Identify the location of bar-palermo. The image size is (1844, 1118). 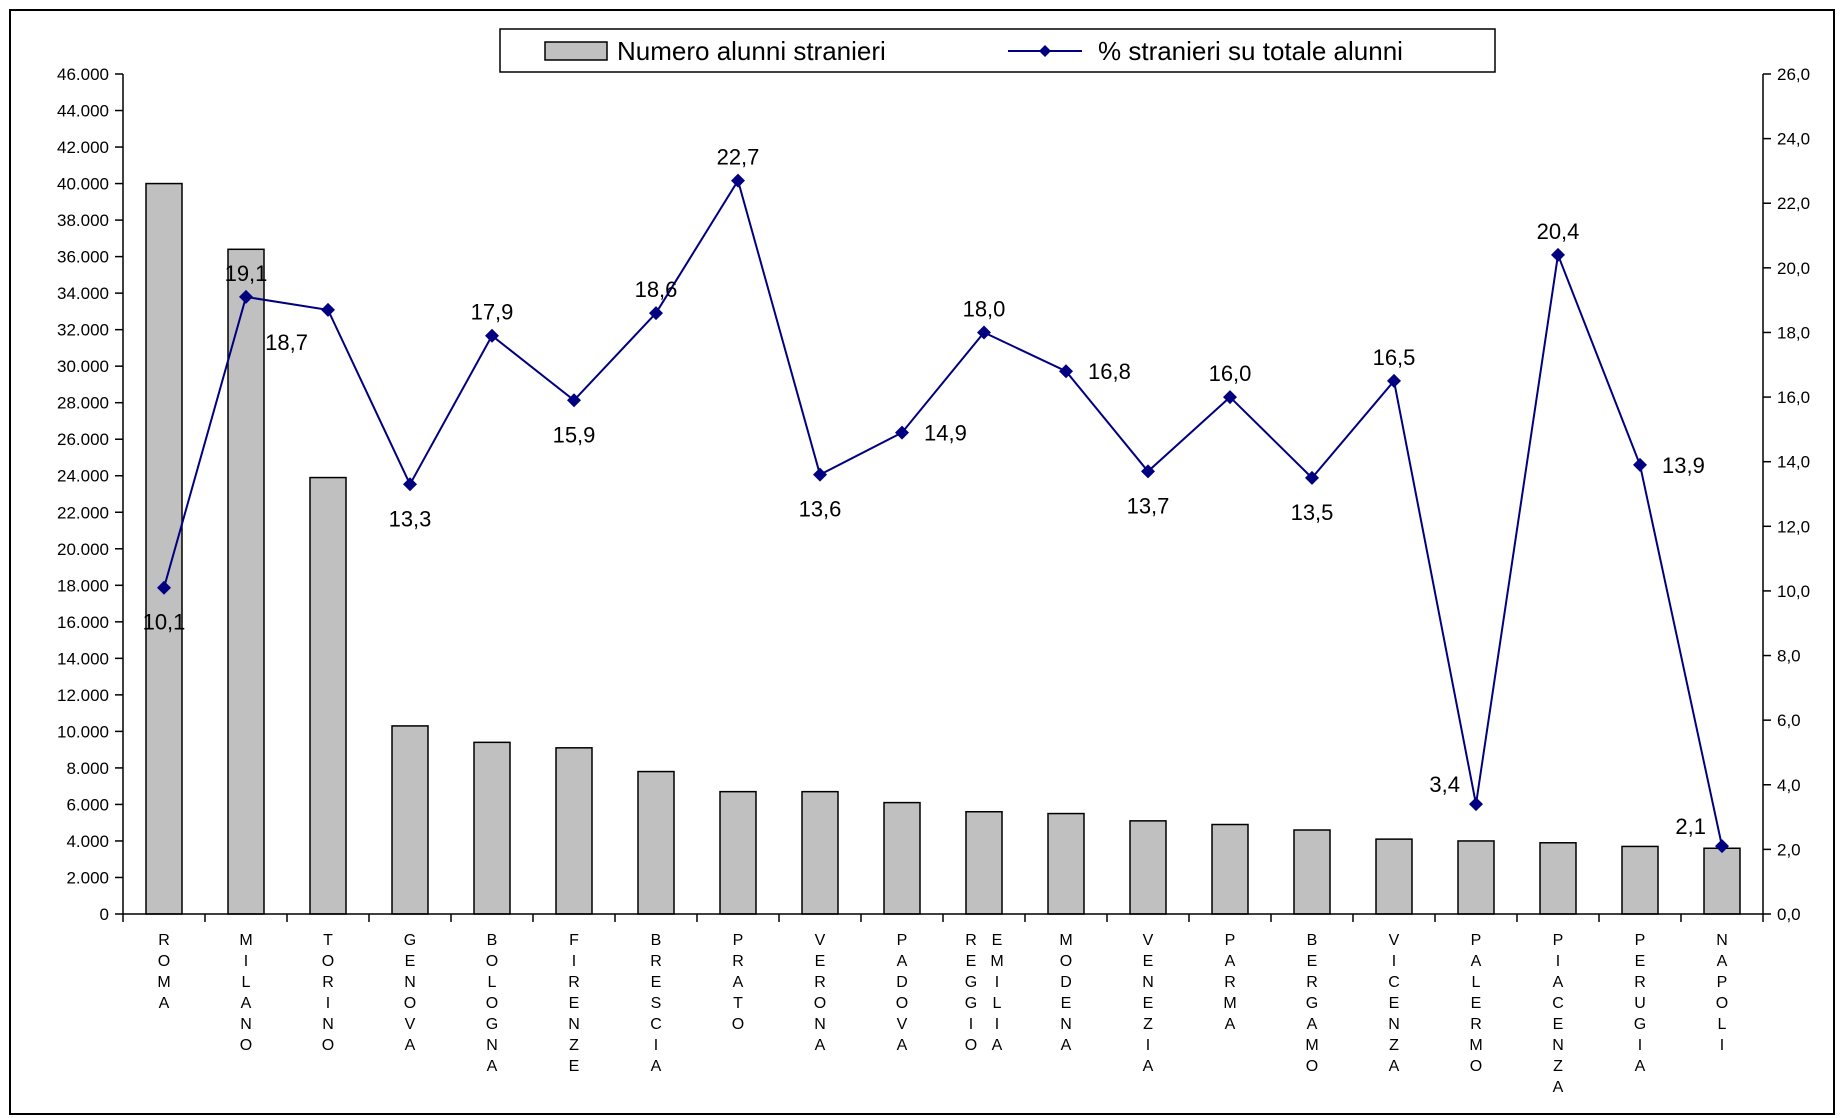
(1476, 877).